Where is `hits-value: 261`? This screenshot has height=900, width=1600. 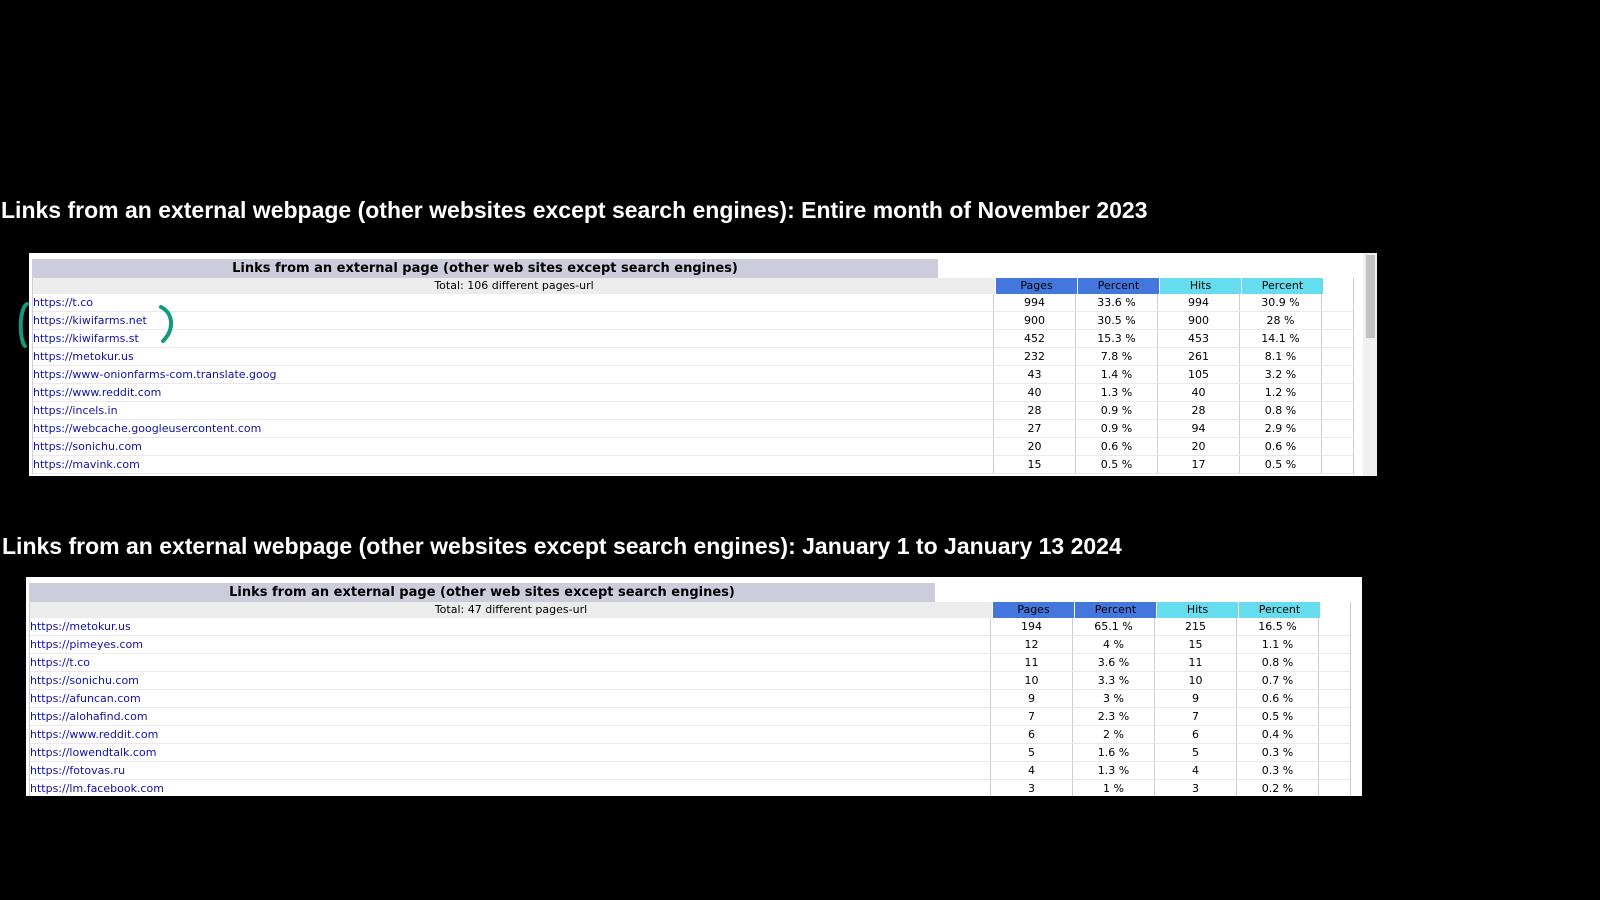 hits-value: 261 is located at coordinates (1199, 356).